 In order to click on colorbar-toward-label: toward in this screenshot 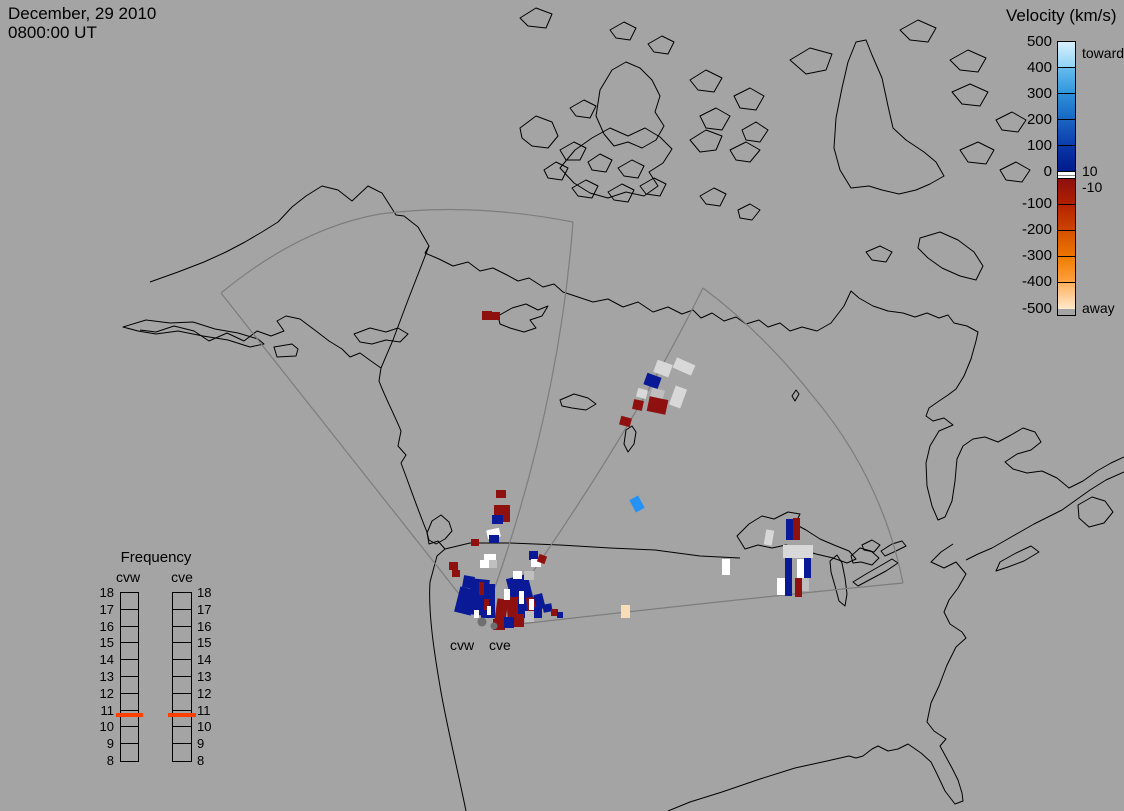, I will do `click(1103, 53)`.